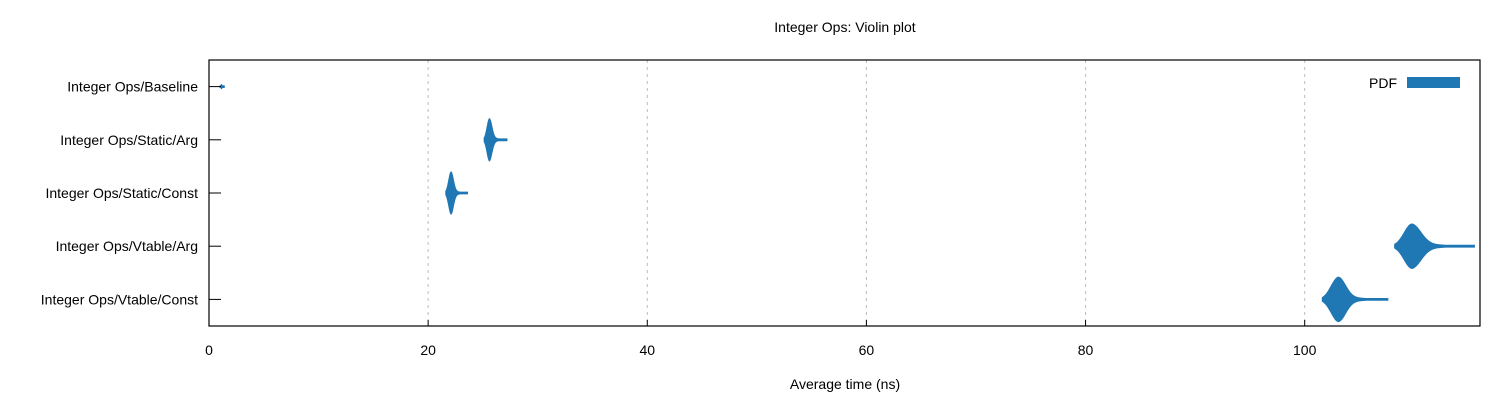 This screenshot has width=1503, height=417. What do you see at coordinates (1305, 350) in the screenshot?
I see `x-tick-label: 100` at bounding box center [1305, 350].